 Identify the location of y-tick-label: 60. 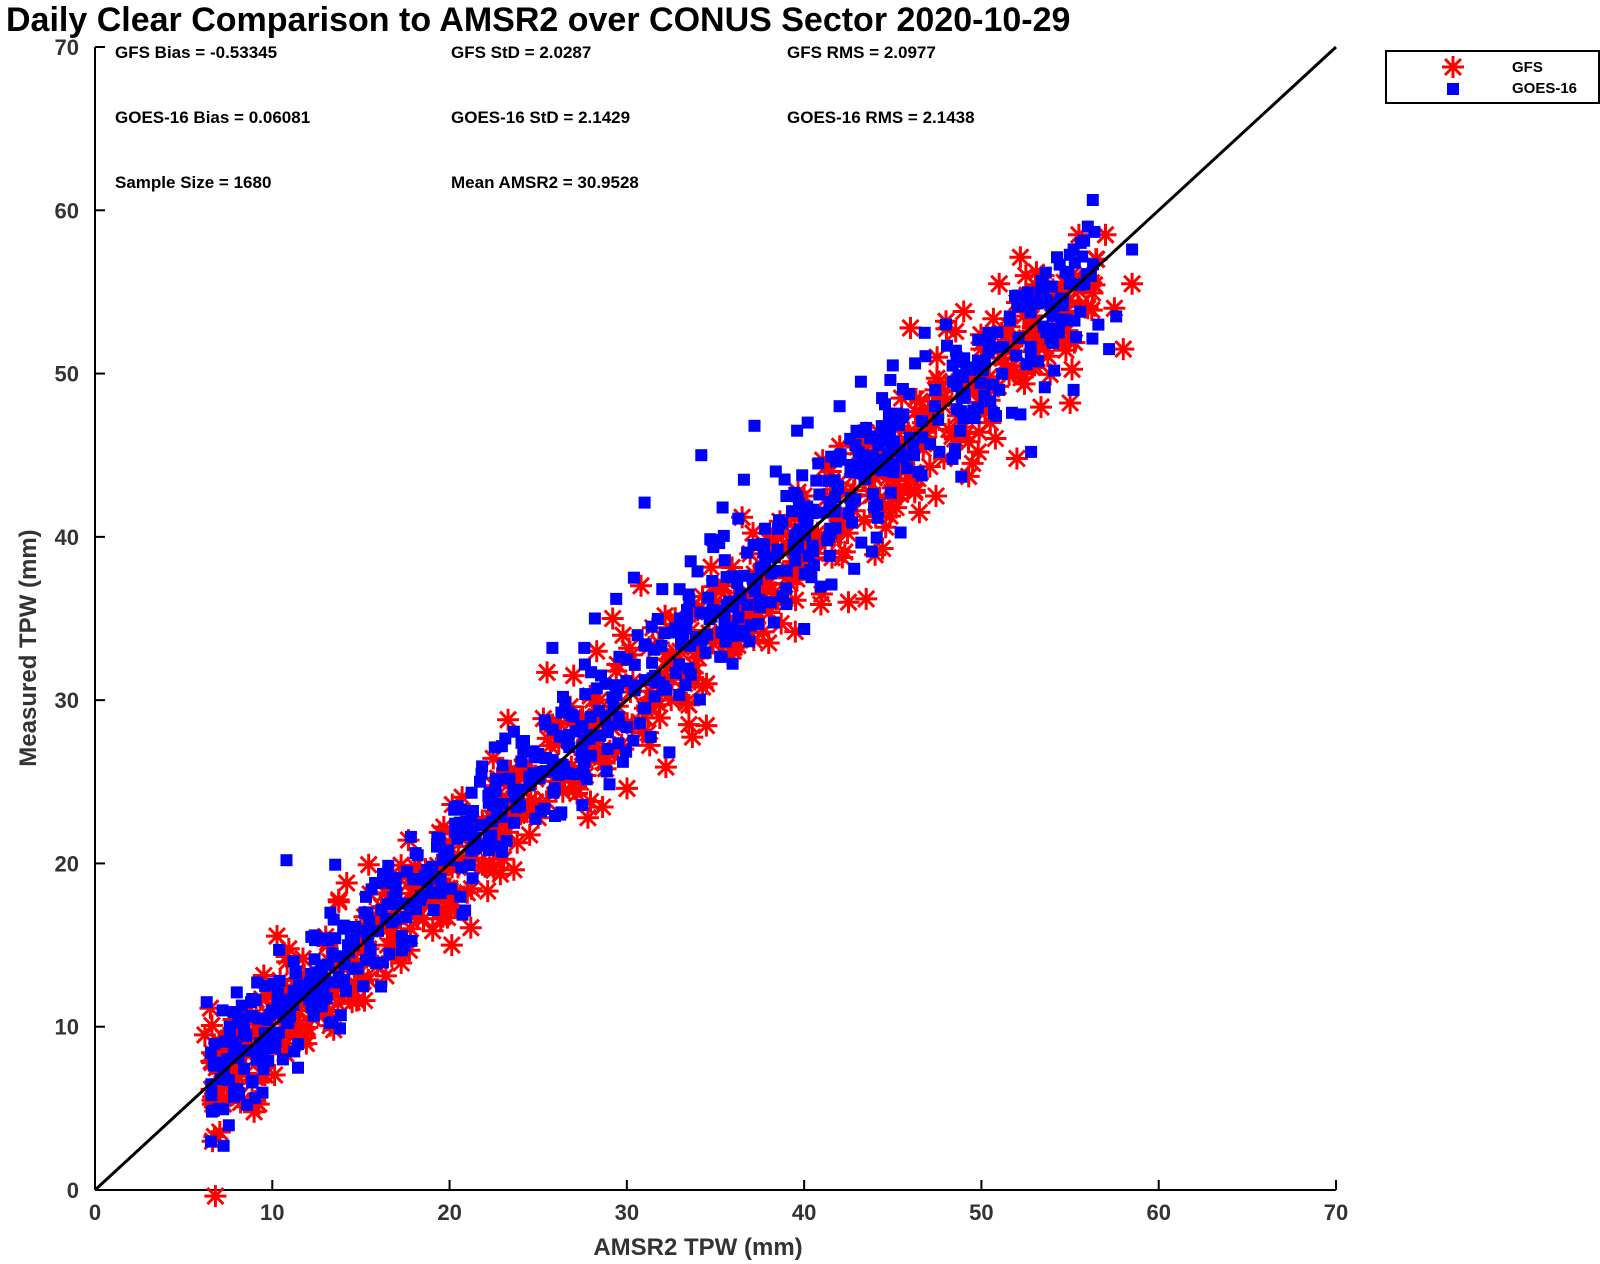
(67, 210).